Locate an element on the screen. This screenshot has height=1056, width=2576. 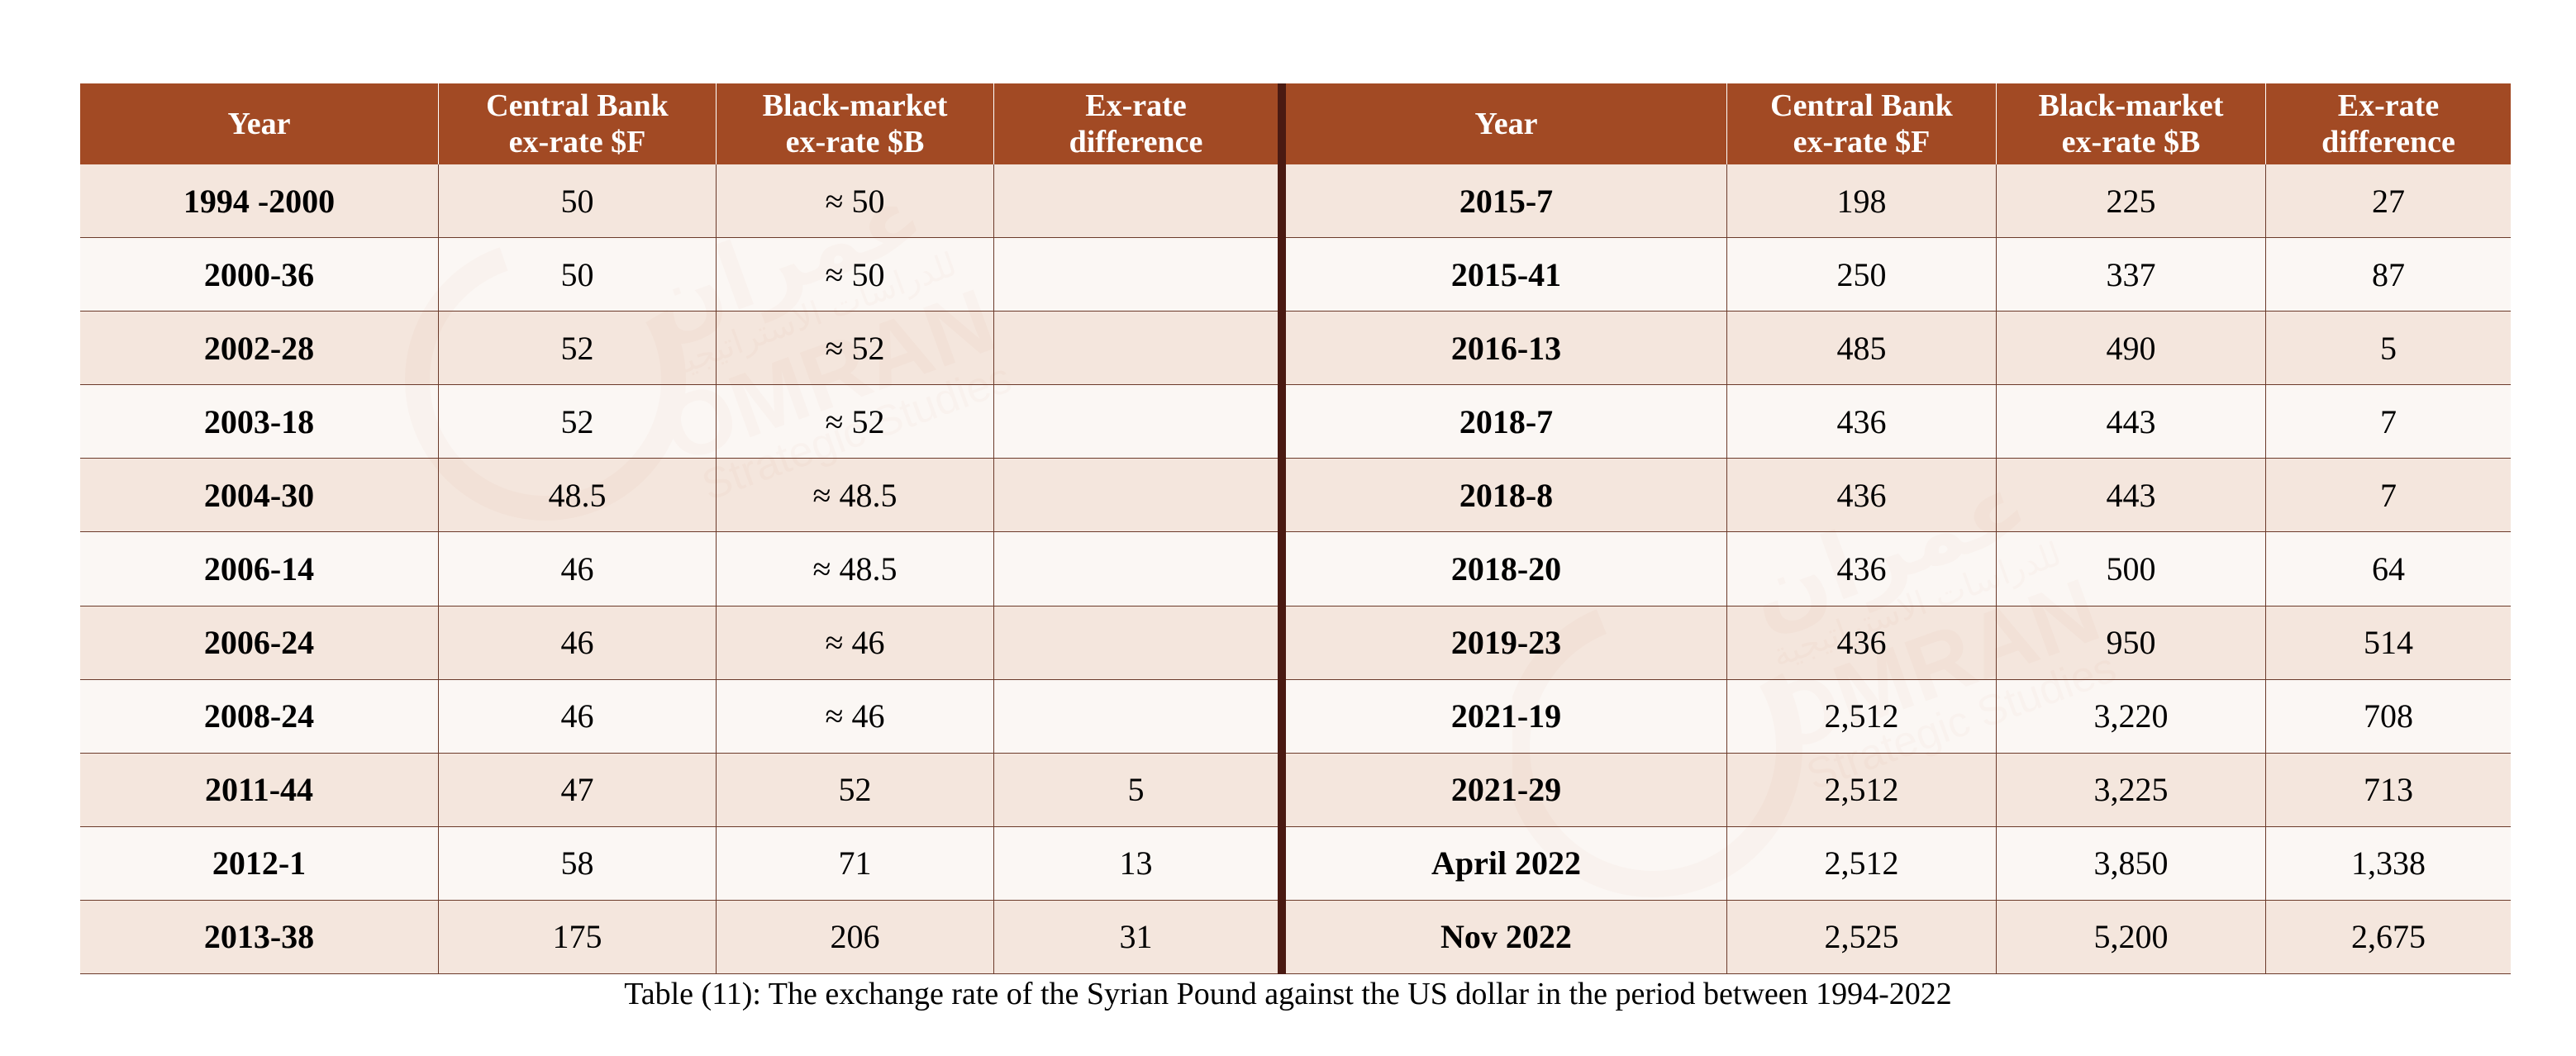
table-cell-year: 2006-14 is located at coordinates (259, 569).